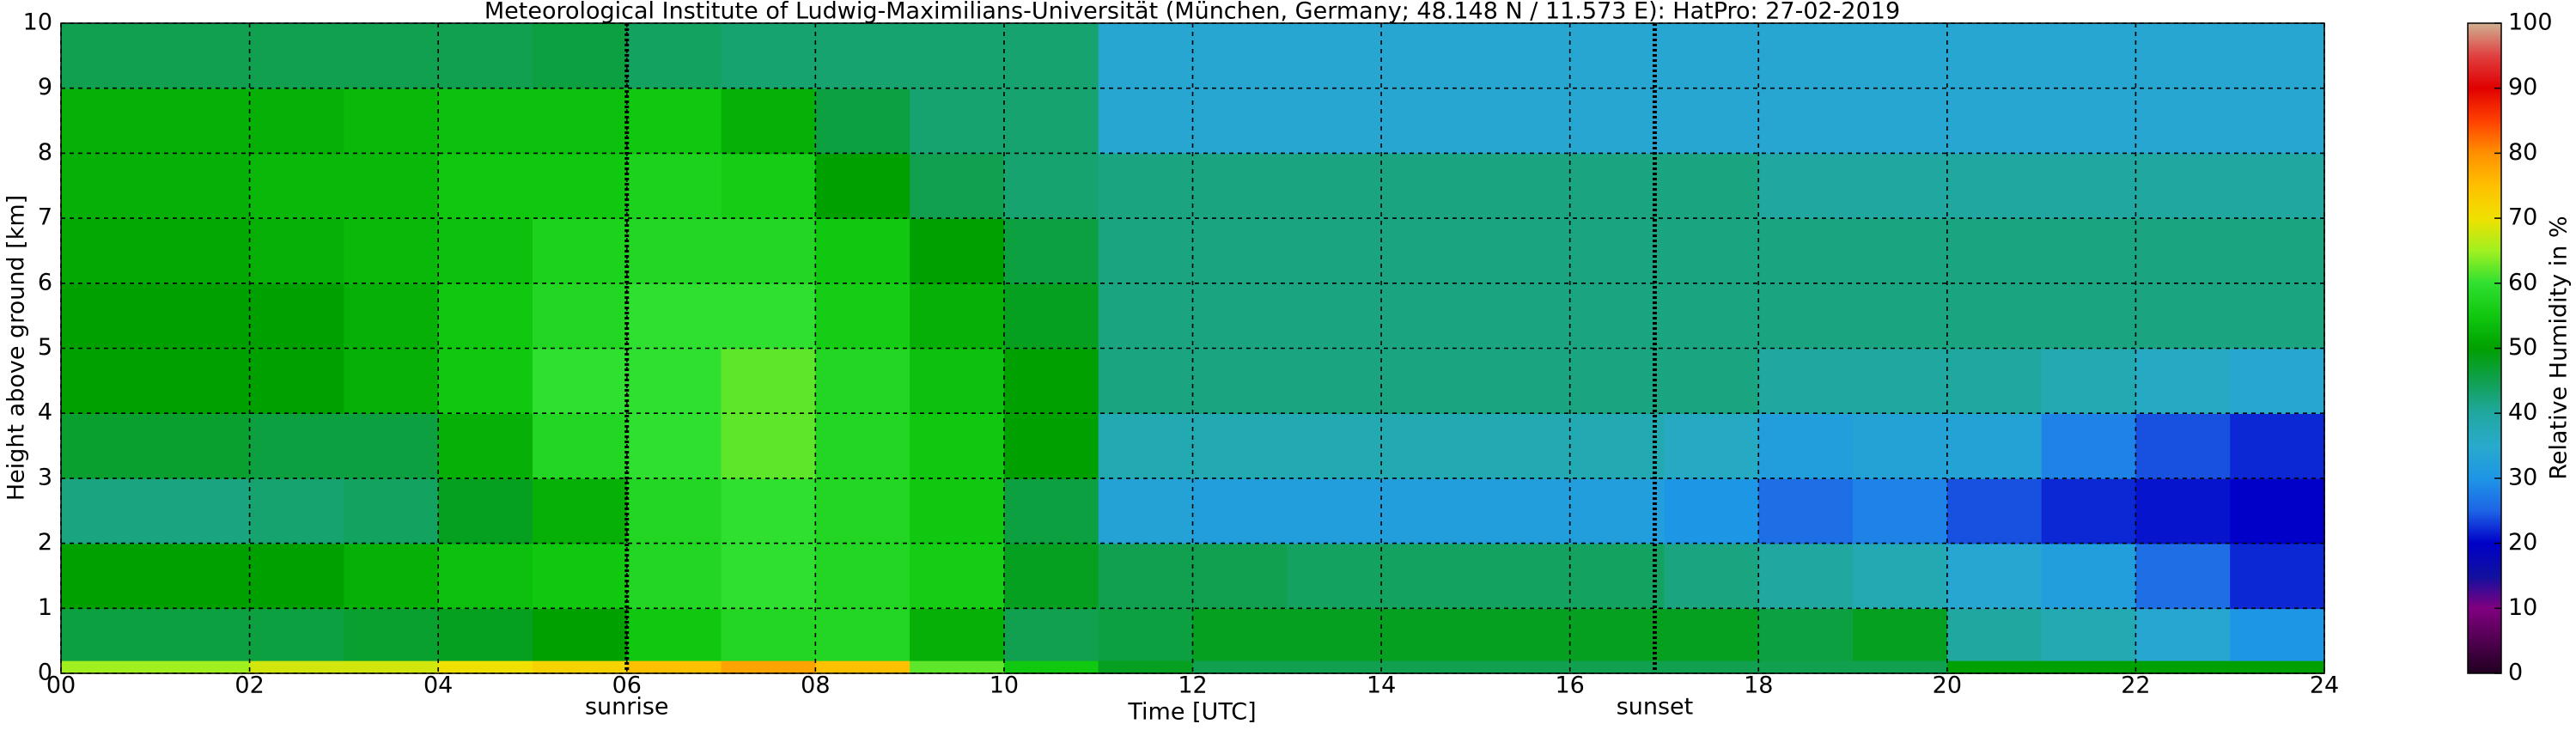 The width and height of the screenshot is (2576, 730). What do you see at coordinates (45, 347) in the screenshot?
I see `y-tick-label: 5` at bounding box center [45, 347].